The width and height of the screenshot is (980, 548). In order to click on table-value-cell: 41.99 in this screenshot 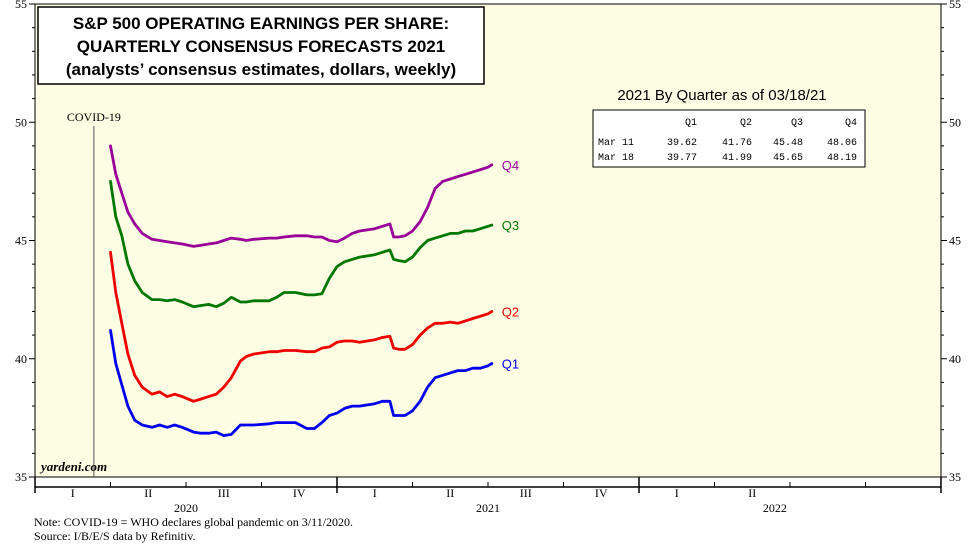, I will do `click(737, 158)`.